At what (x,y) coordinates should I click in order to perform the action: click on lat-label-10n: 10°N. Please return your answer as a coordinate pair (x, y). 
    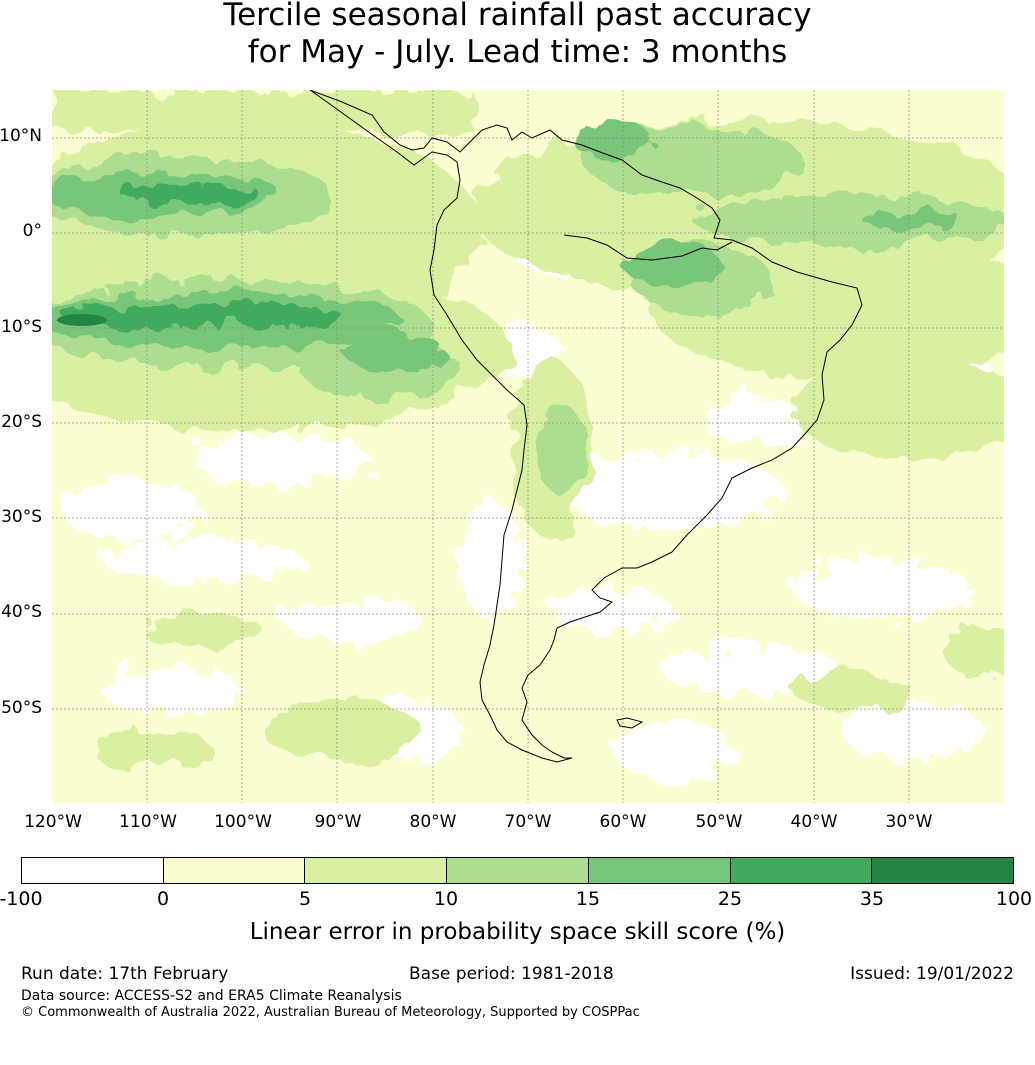
    Looking at the image, I should click on (21, 136).